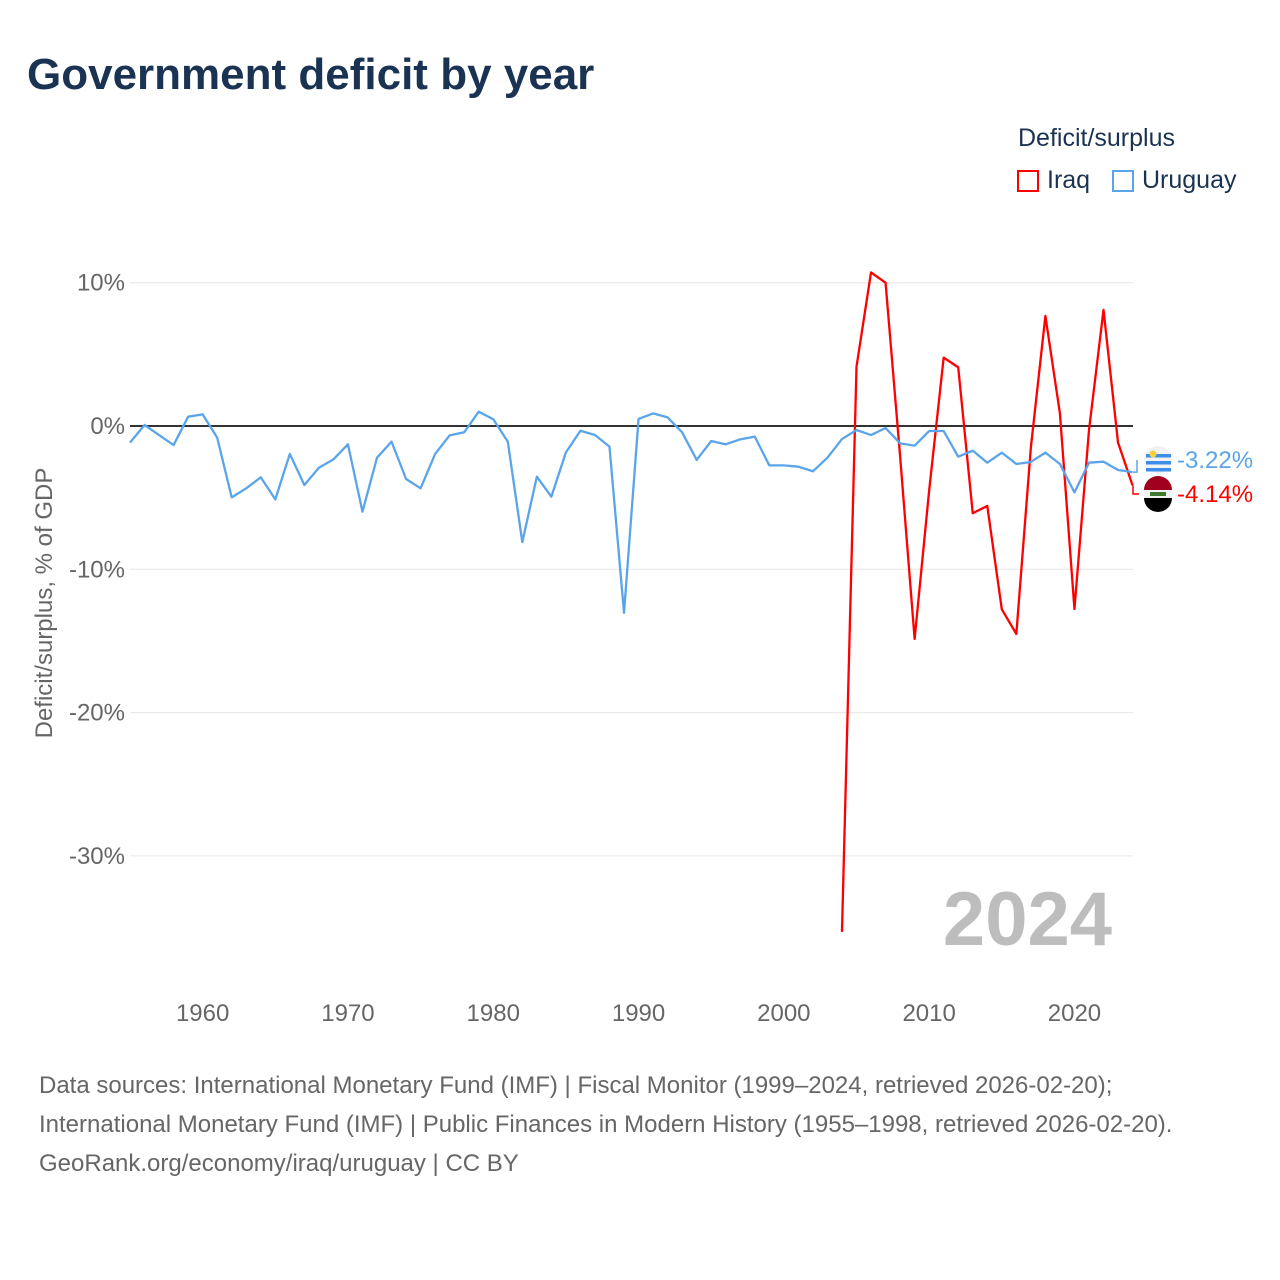  What do you see at coordinates (279, 1163) in the screenshot?
I see `credit-link: GeoRank.org/economy/iraq/uruguay | CC BY` at bounding box center [279, 1163].